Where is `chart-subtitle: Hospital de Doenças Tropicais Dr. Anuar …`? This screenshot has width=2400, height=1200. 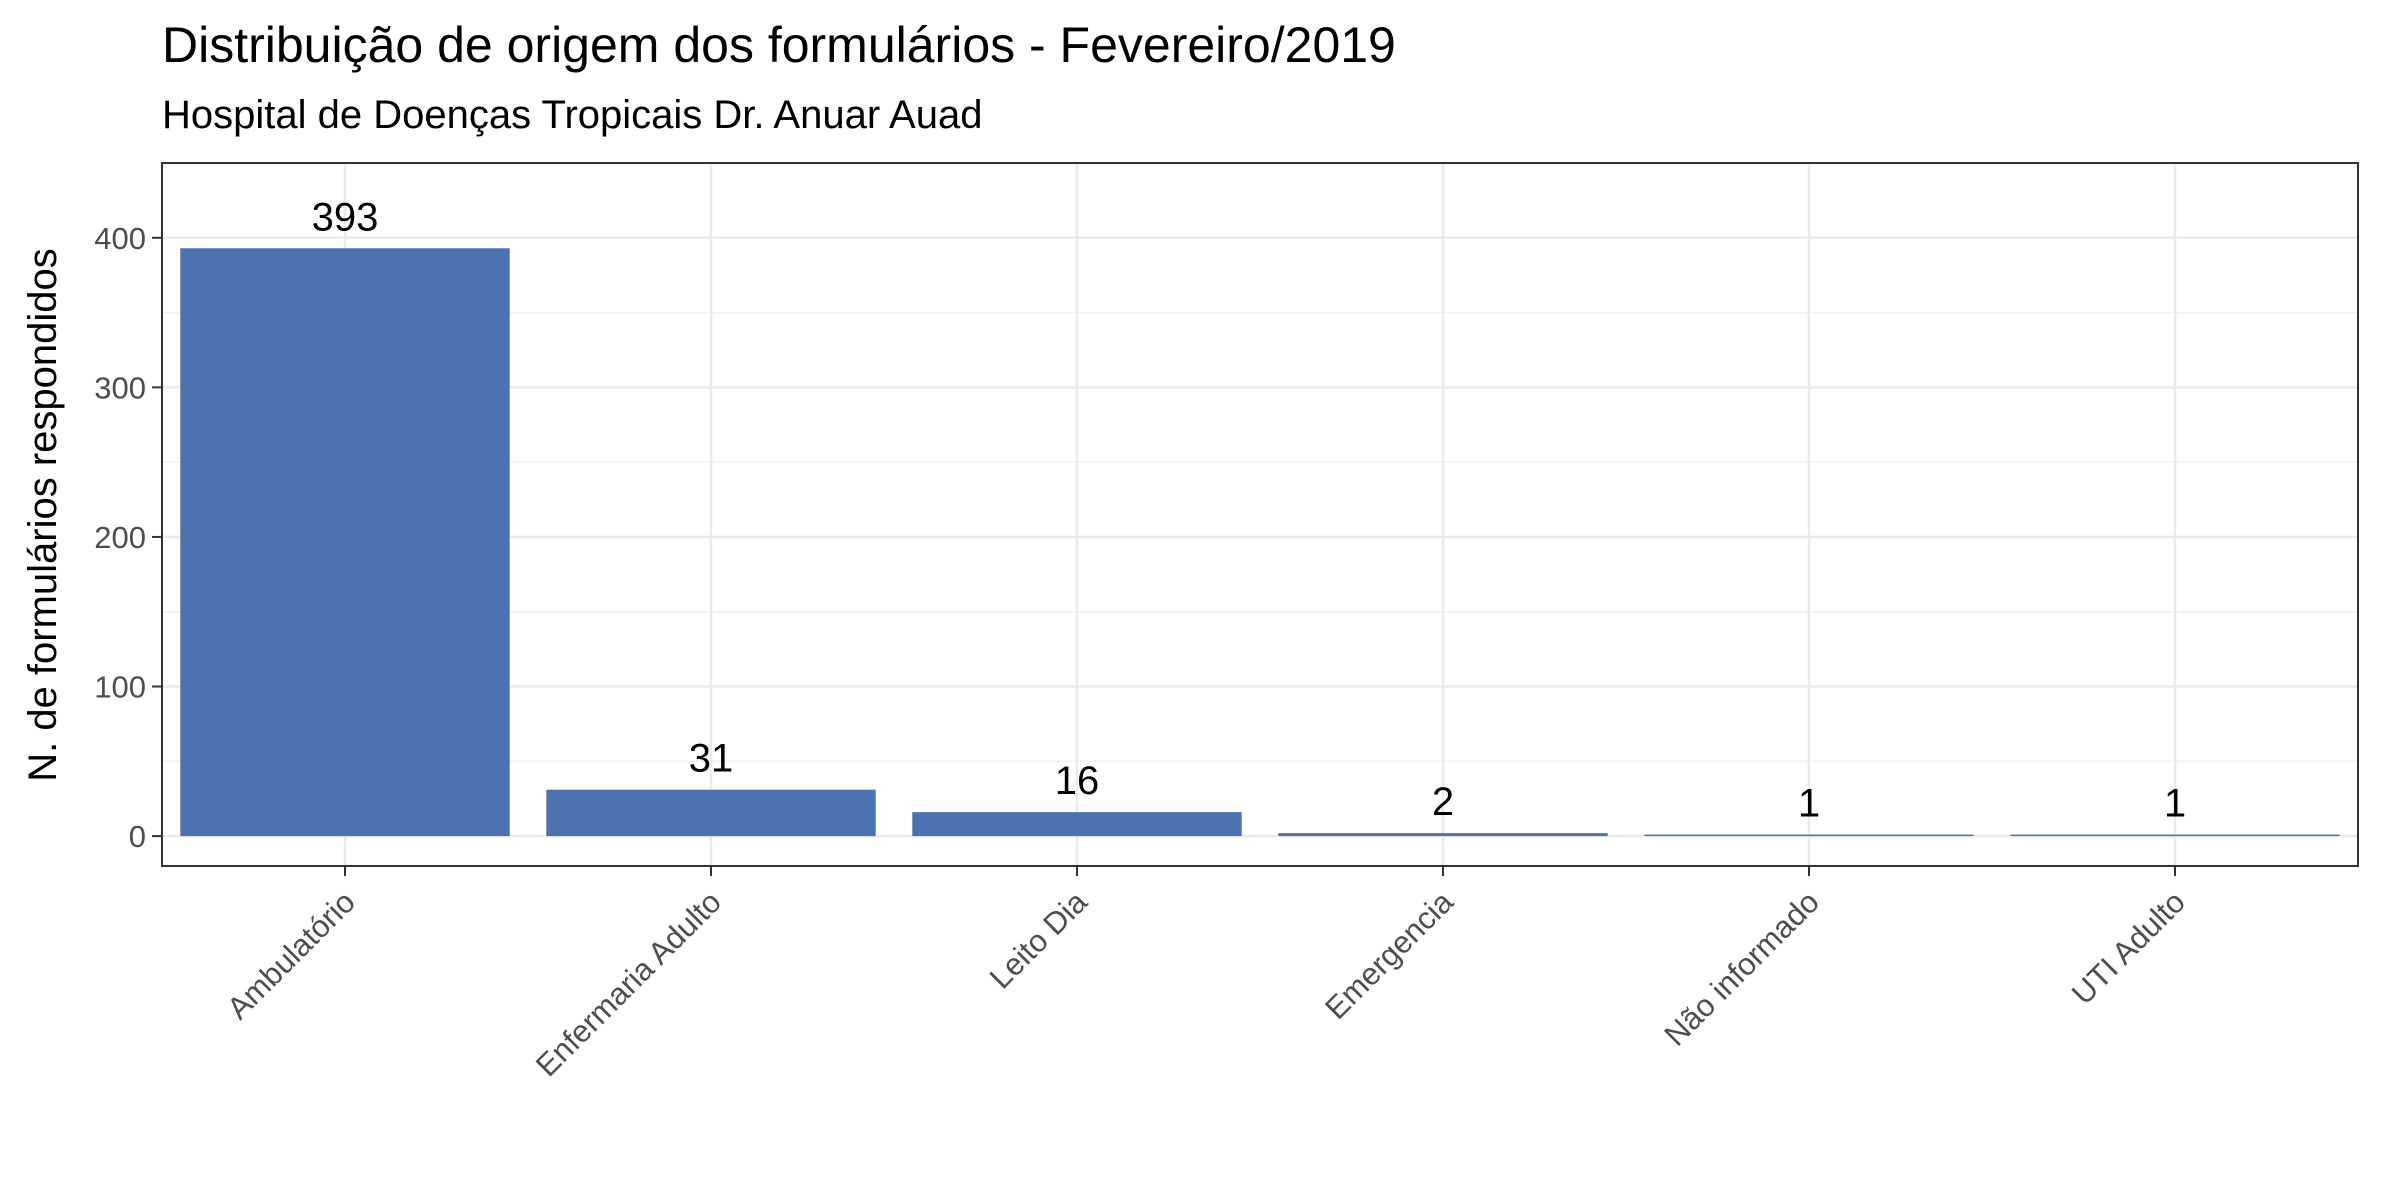
chart-subtitle: Hospital de Doenças Tropicais Dr. Anuar … is located at coordinates (572, 115).